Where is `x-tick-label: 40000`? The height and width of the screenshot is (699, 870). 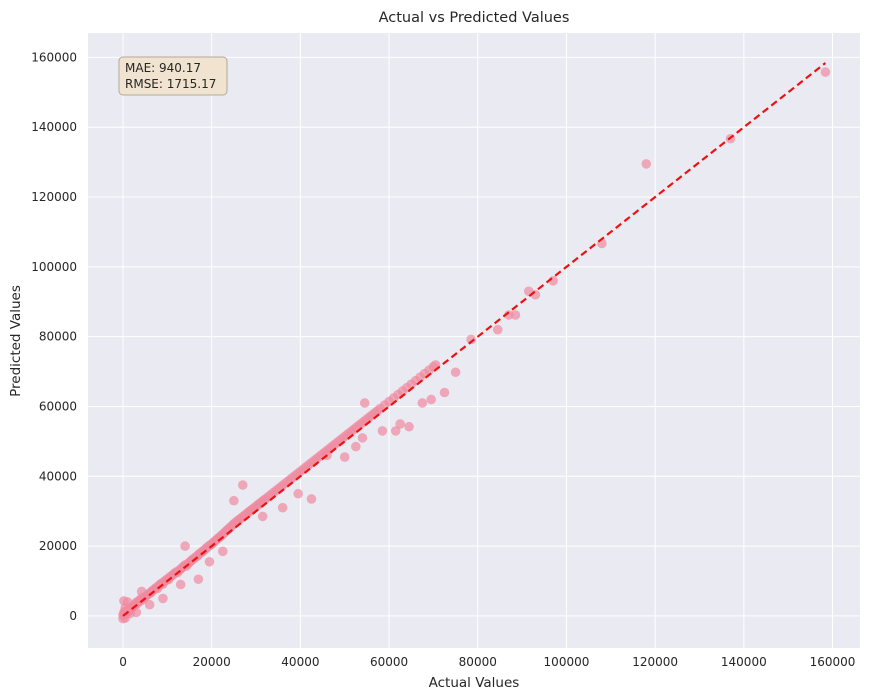
x-tick-label: 40000 is located at coordinates (300, 662).